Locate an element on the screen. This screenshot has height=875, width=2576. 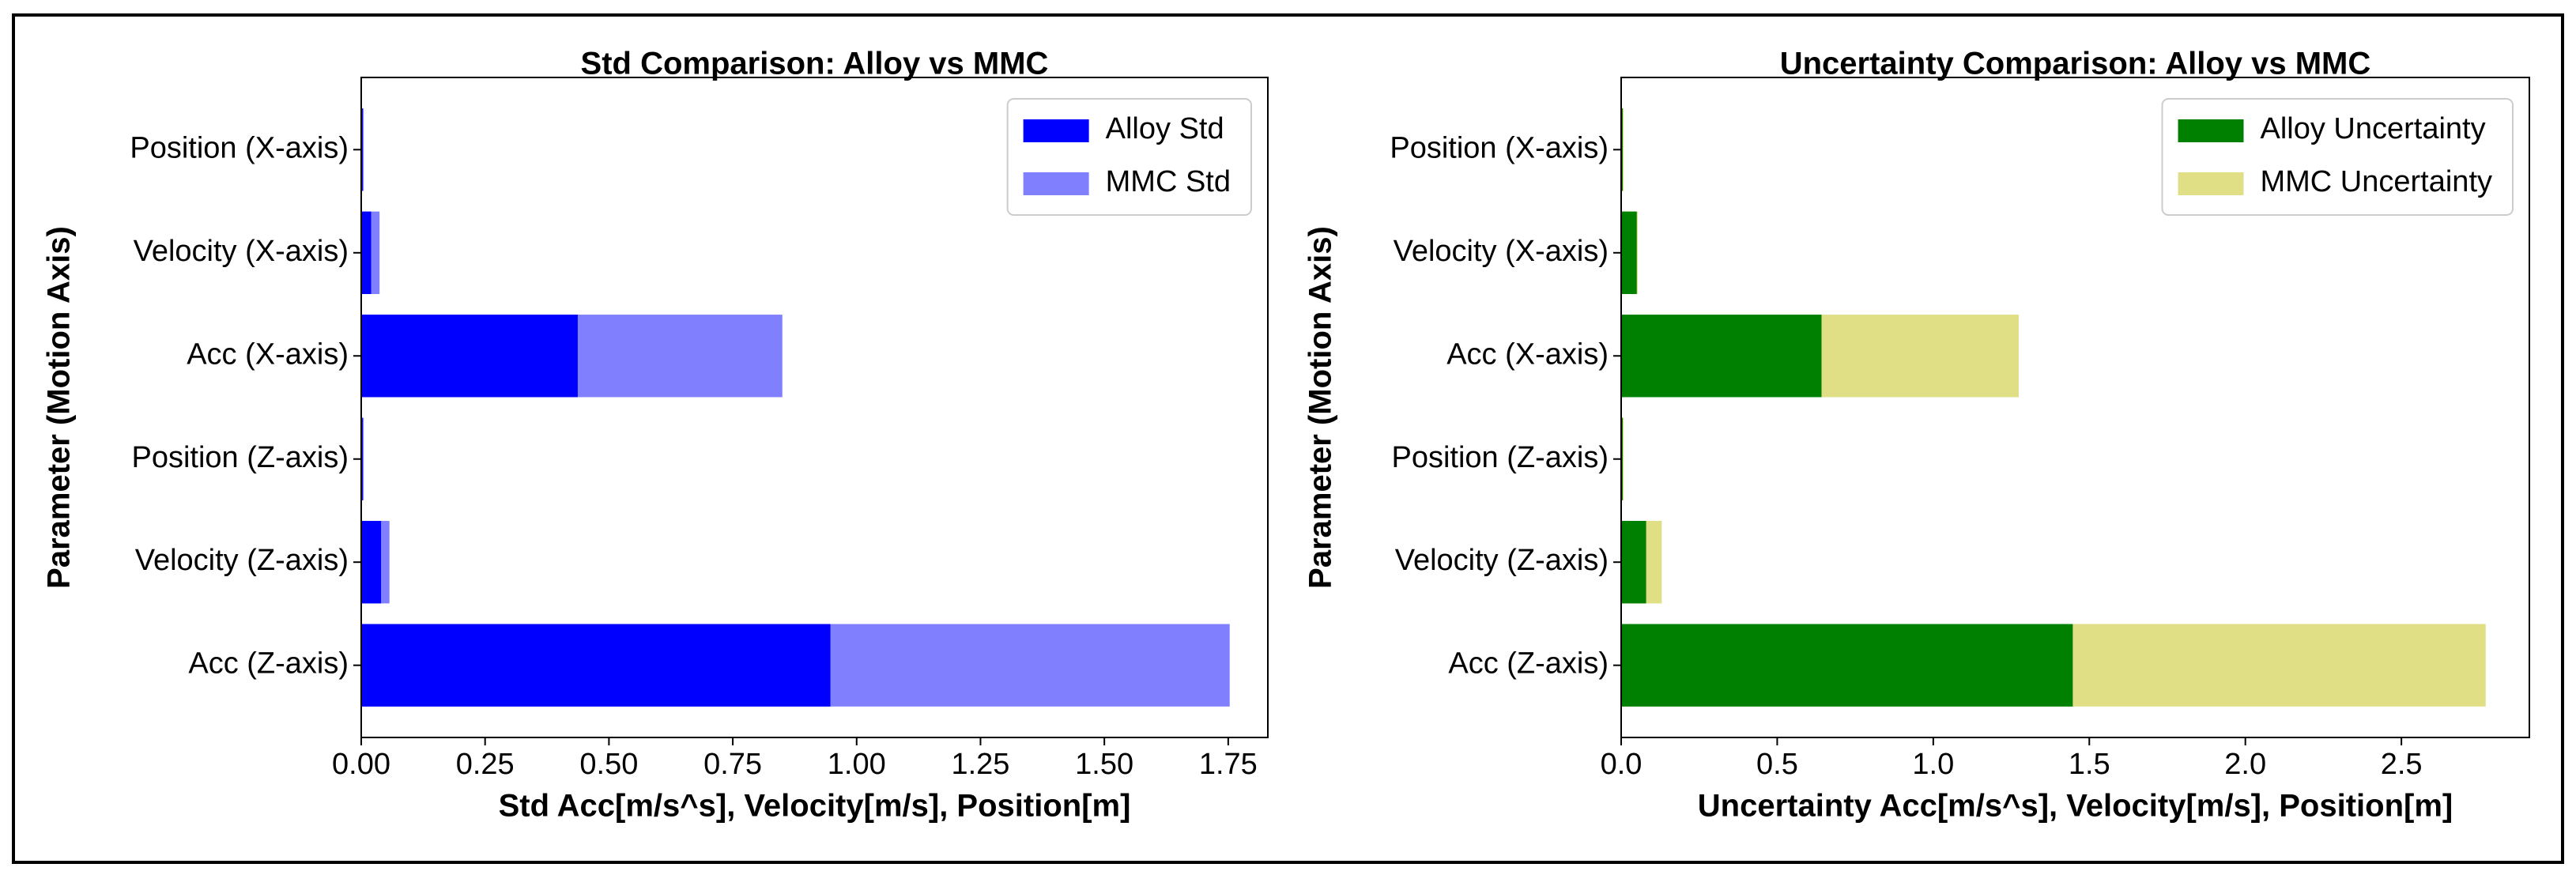
x-tick-label: 2.0 is located at coordinates (2245, 764).